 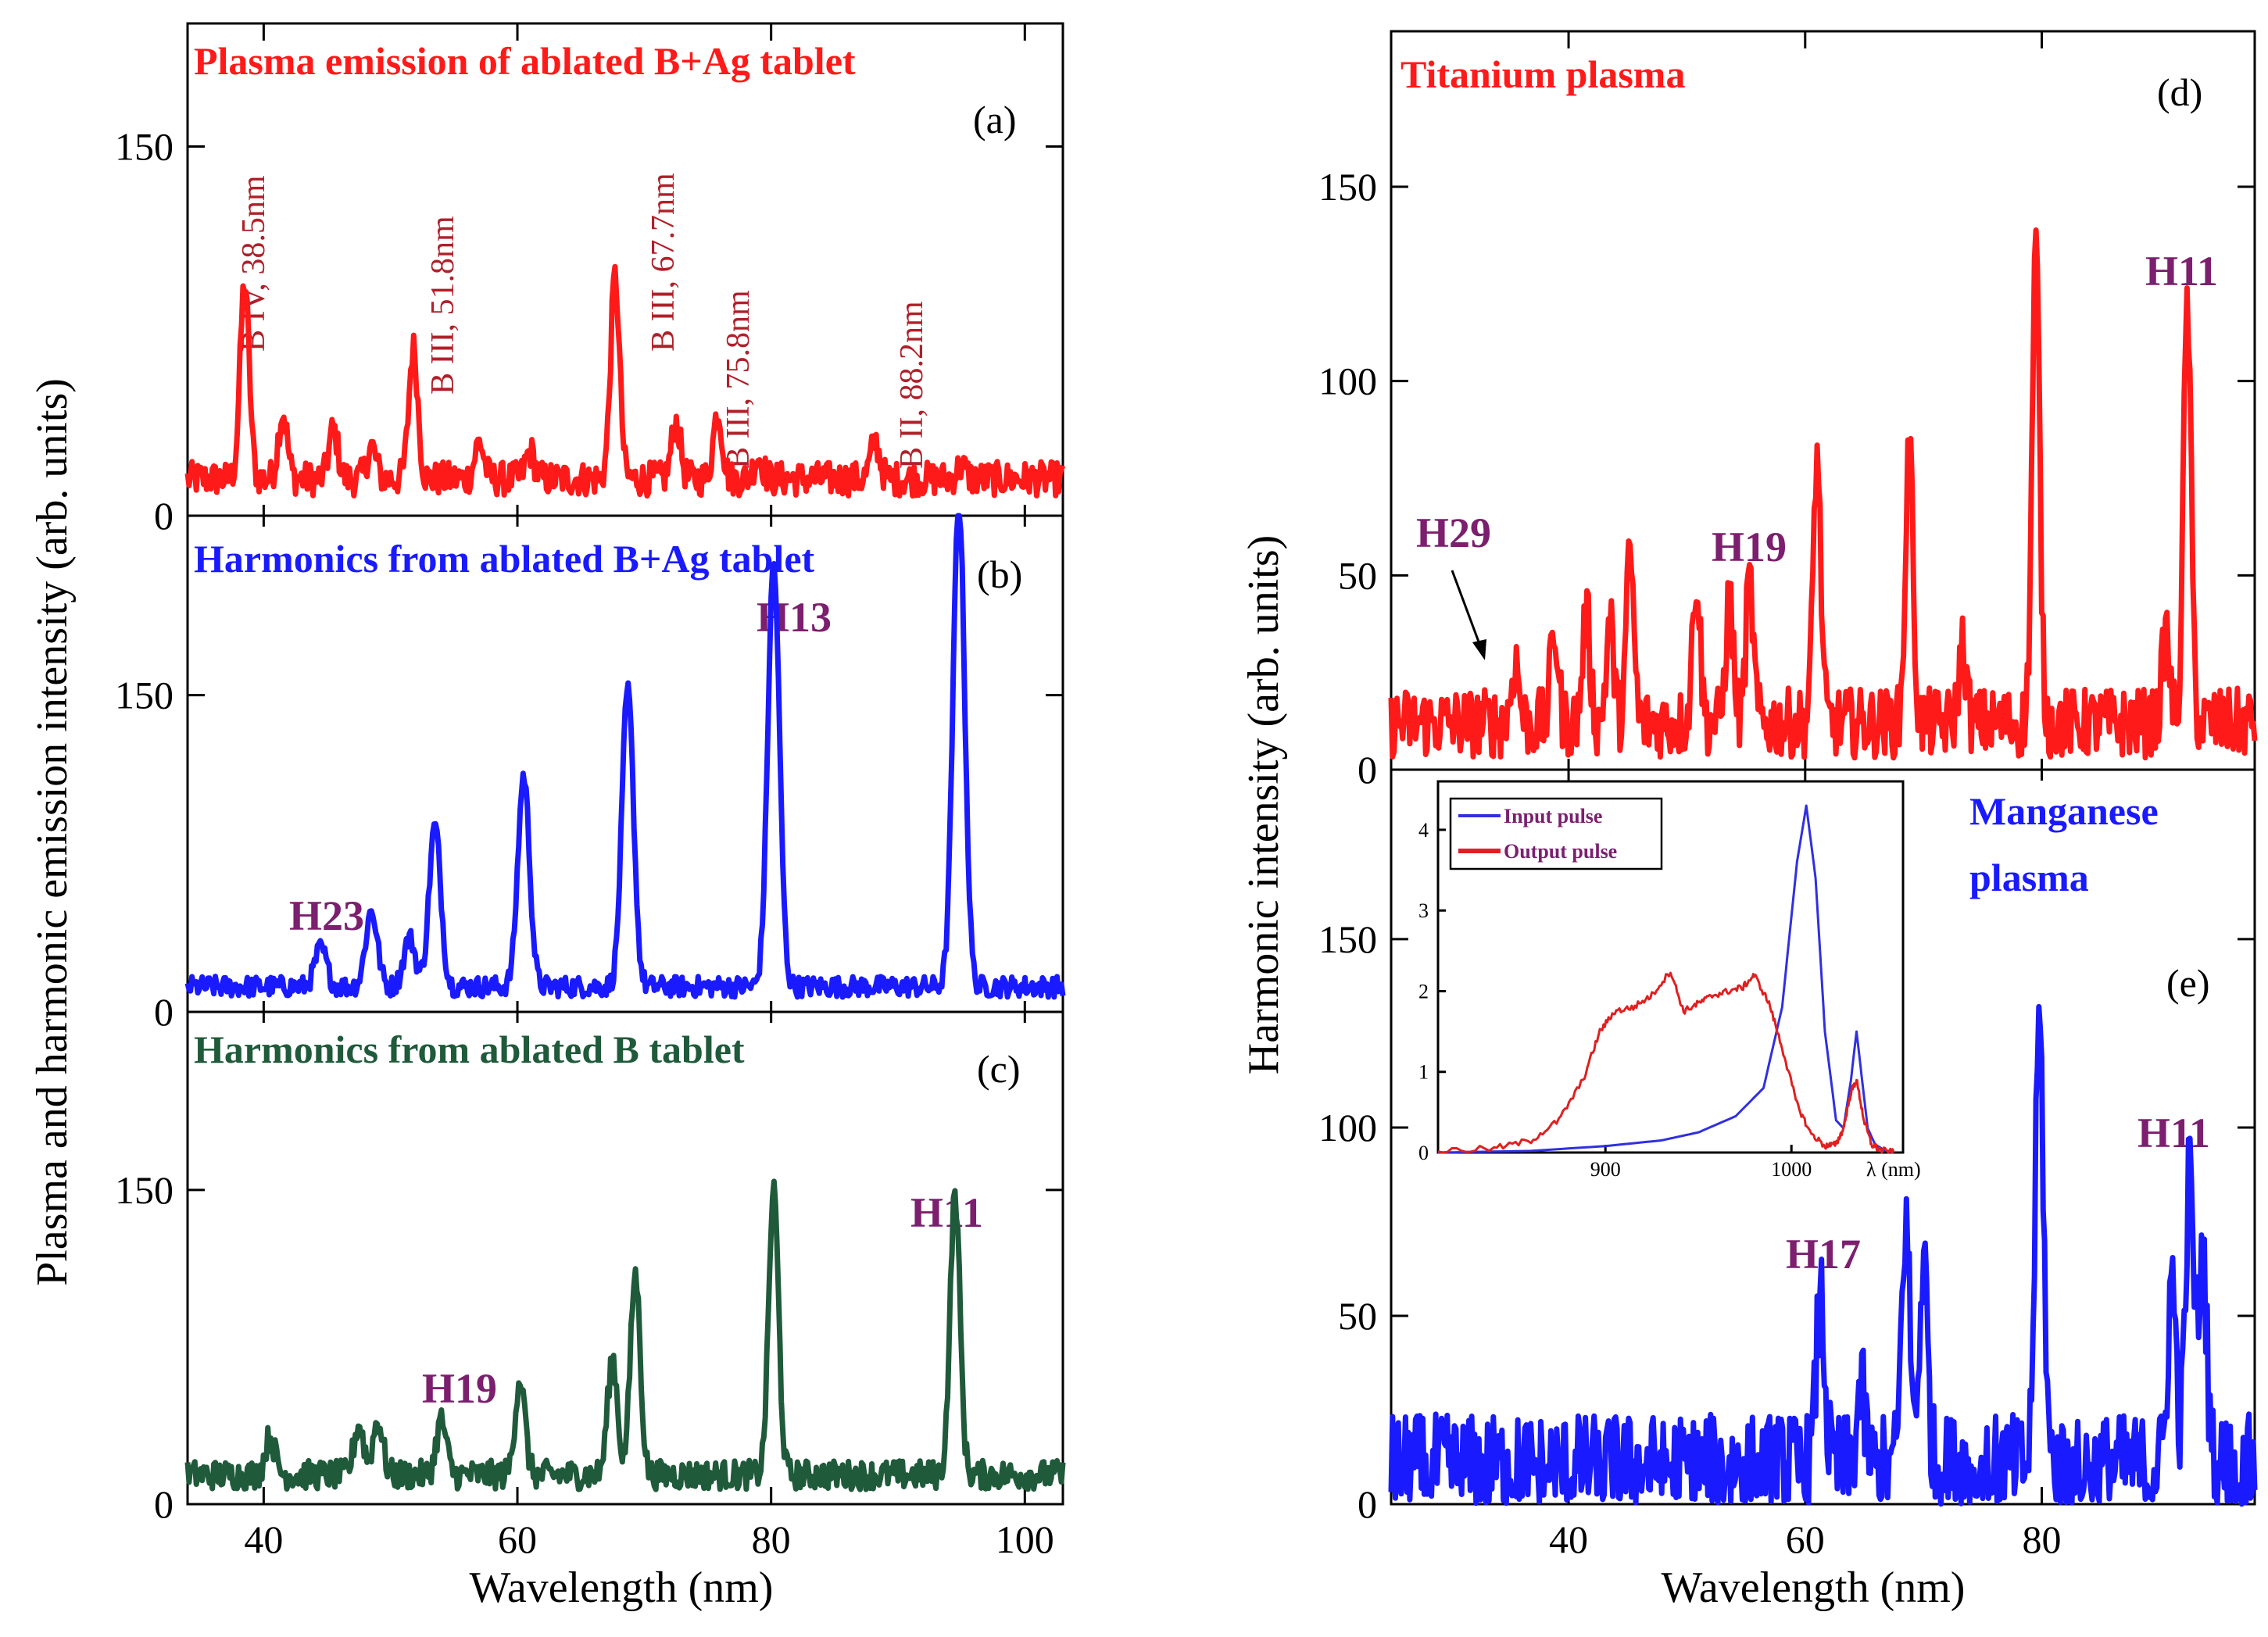 I want to click on panel-e-letter: (e), so click(x=2188, y=983).